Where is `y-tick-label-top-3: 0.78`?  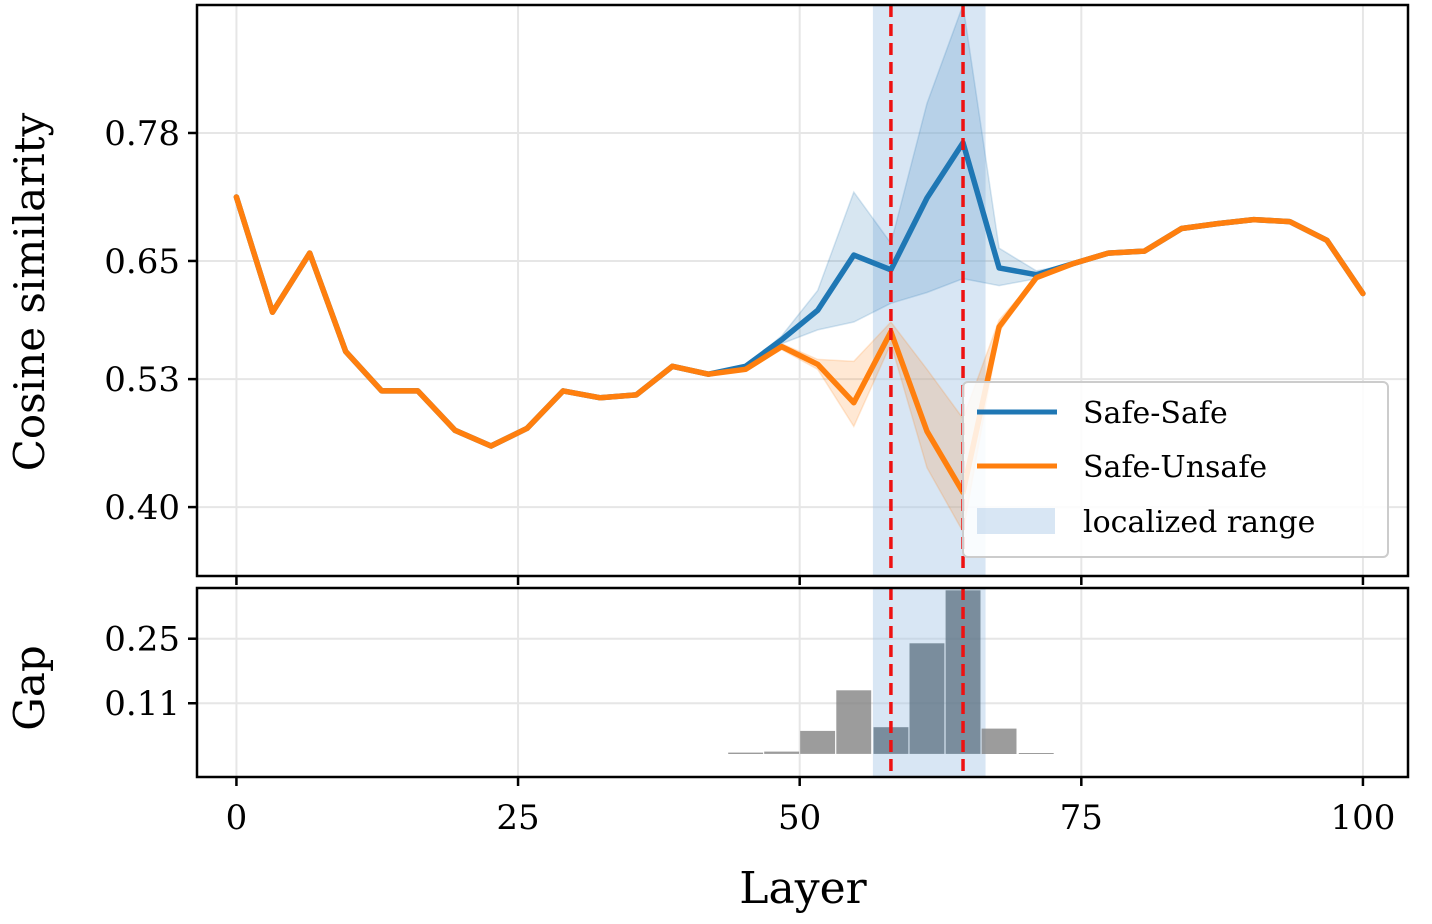 y-tick-label-top-3: 0.78 is located at coordinates (142, 134).